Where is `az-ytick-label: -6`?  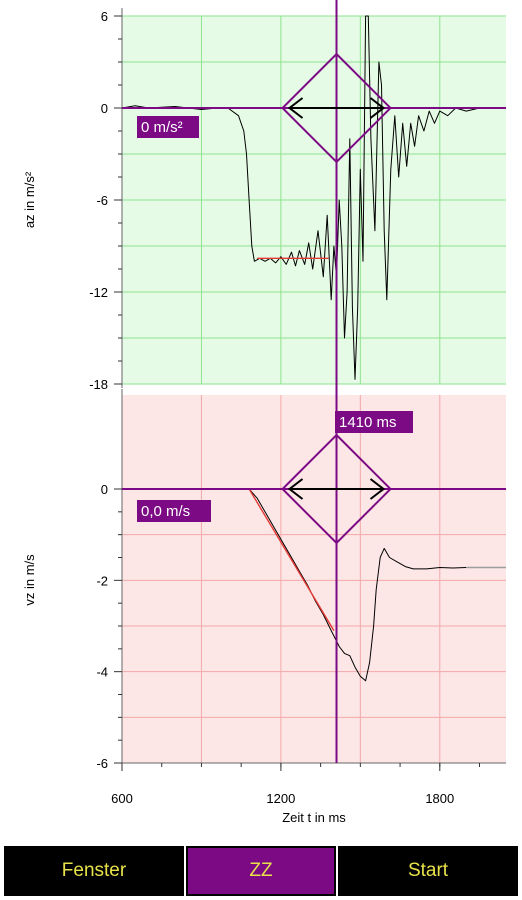 az-ytick-label: -6 is located at coordinates (102, 200).